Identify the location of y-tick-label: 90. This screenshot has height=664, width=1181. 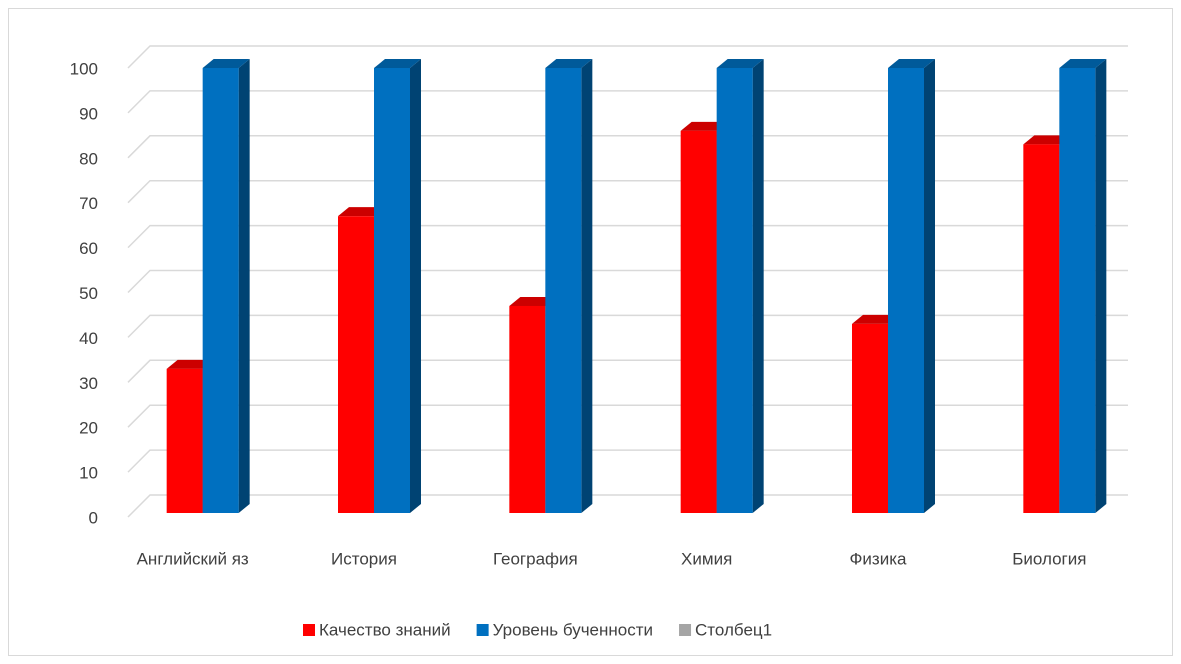
(88, 113).